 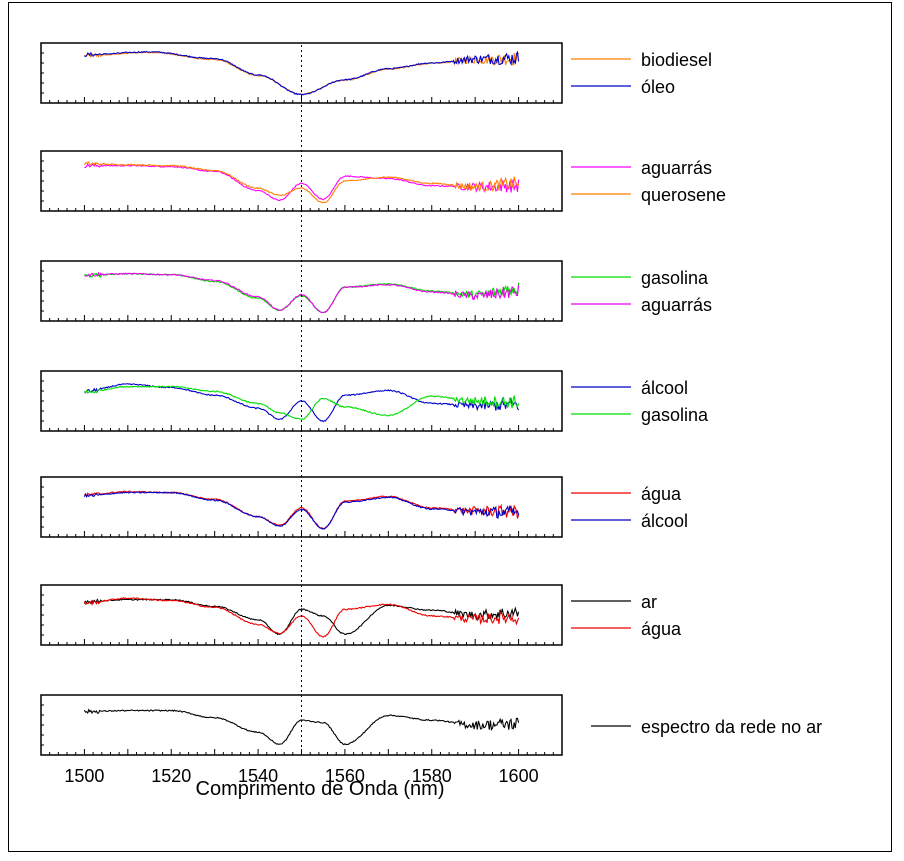 I want to click on panel-1: biodiesel óleo, so click(x=376, y=73).